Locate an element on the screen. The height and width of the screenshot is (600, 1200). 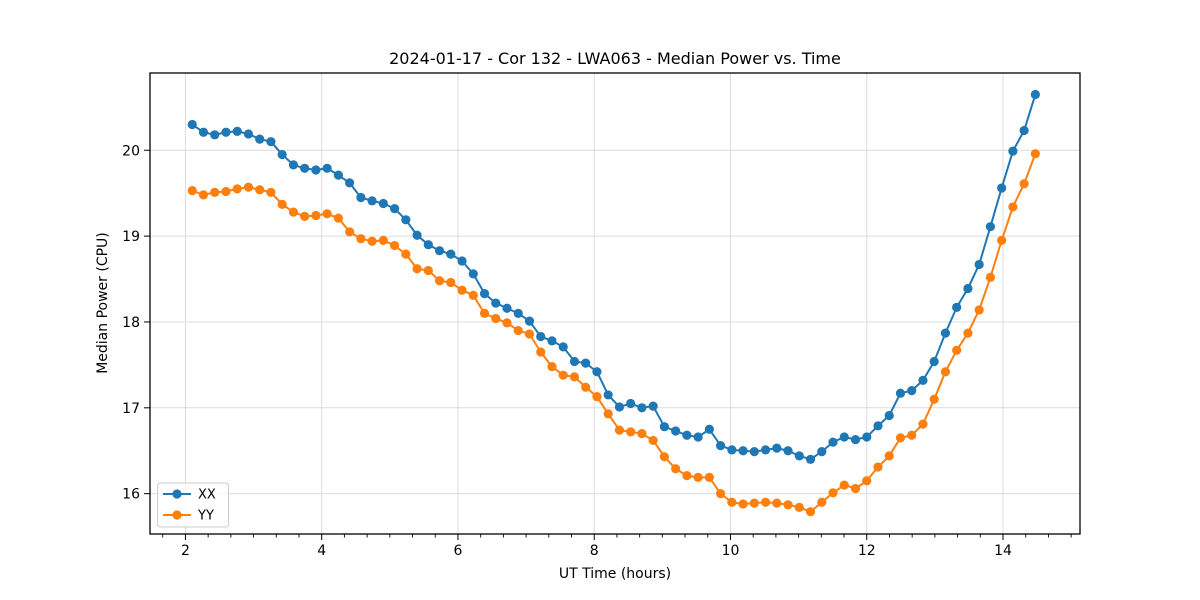
legend-item-xx: XX is located at coordinates (189, 495).